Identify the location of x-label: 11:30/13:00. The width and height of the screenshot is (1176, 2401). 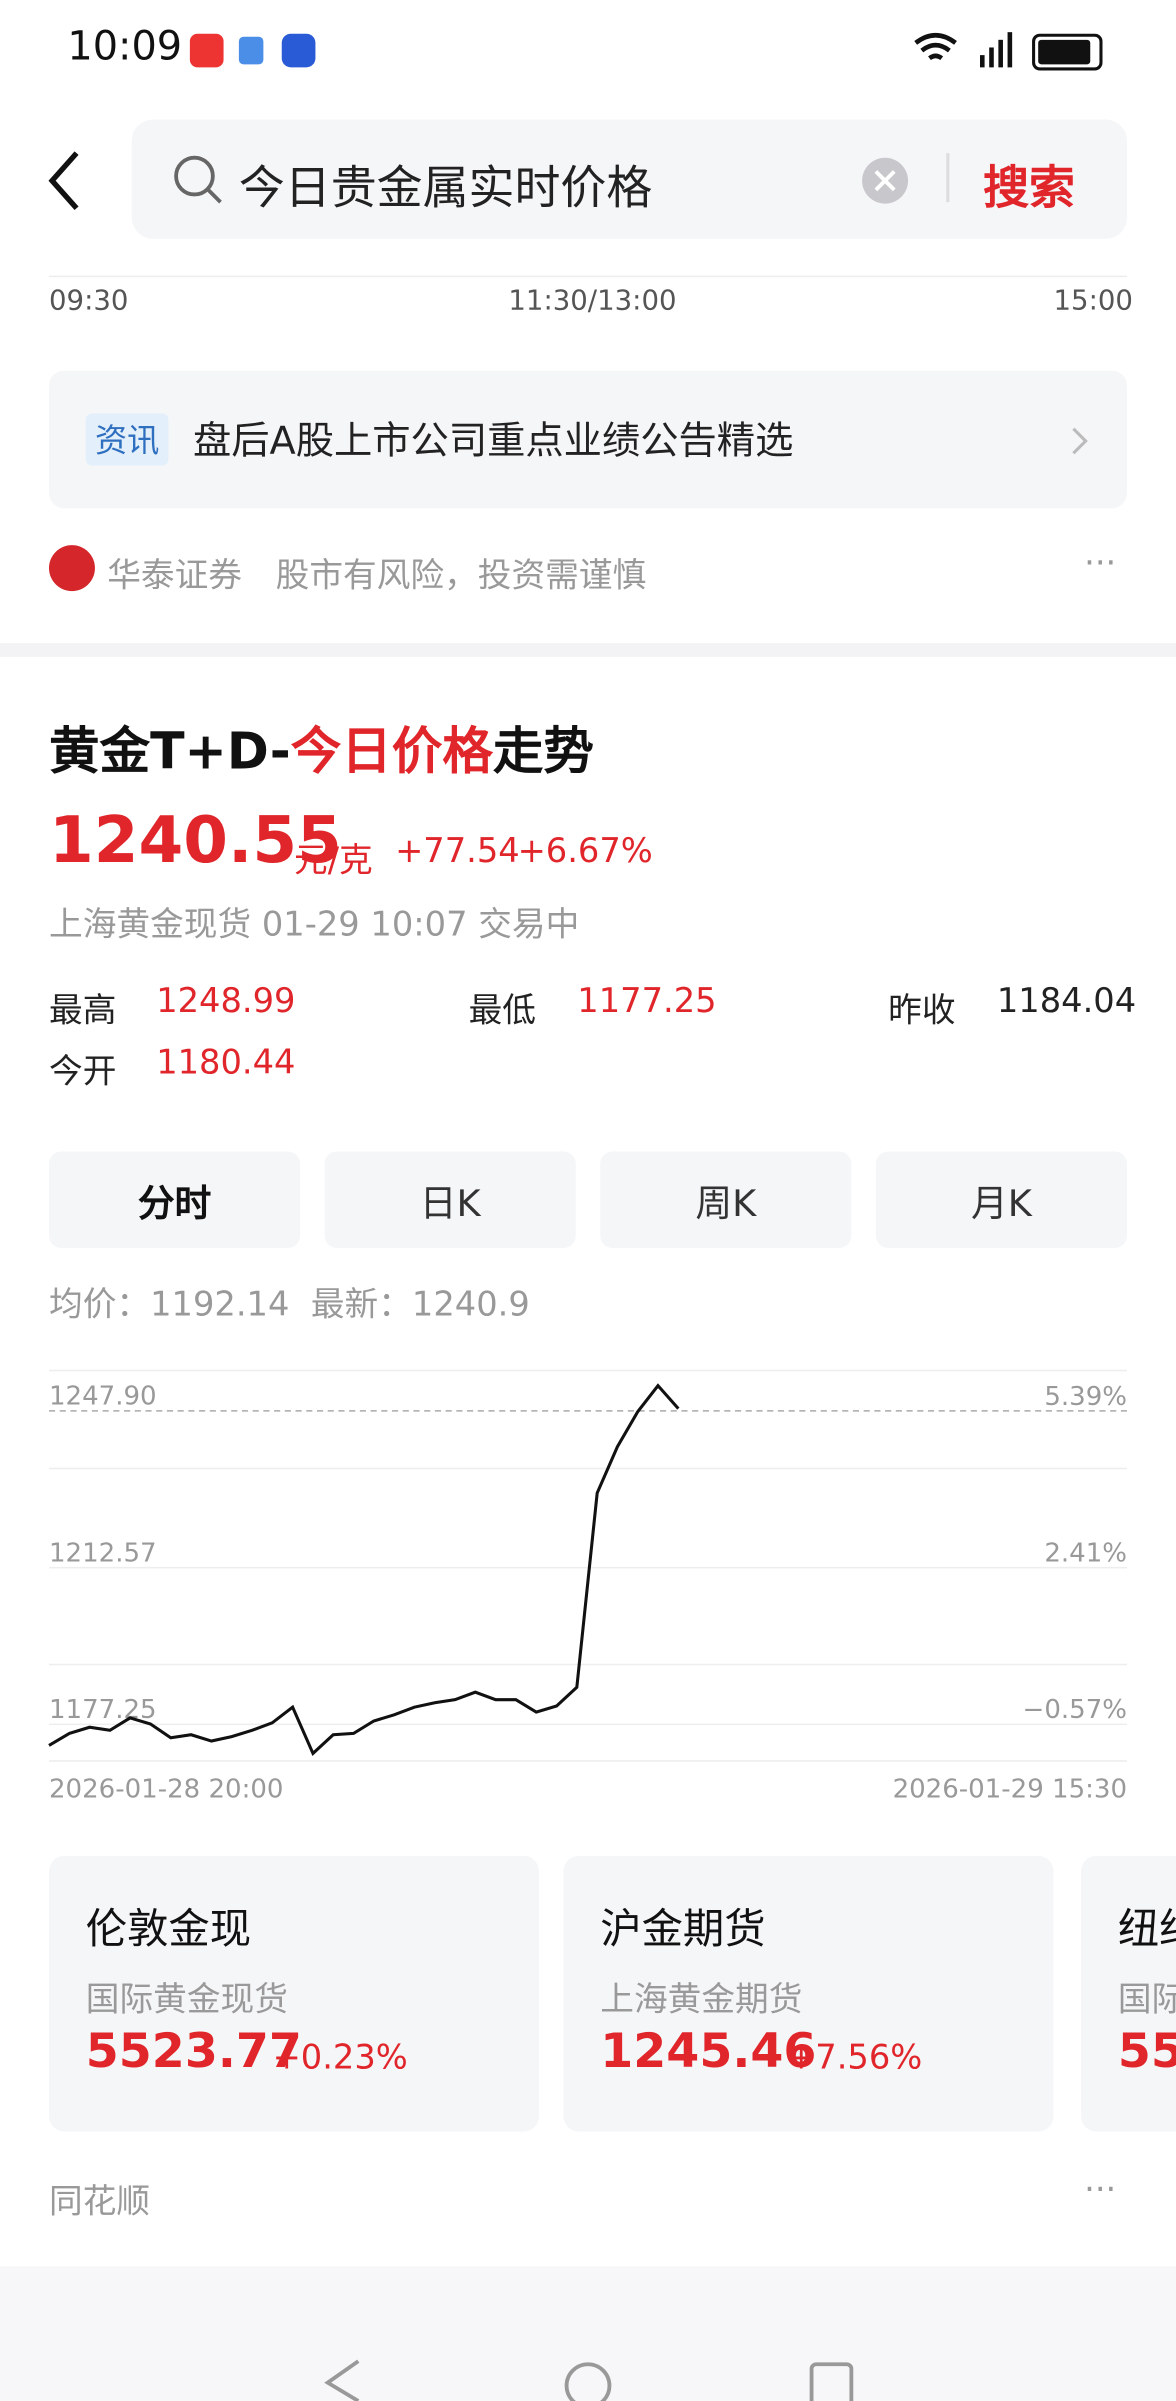
(592, 300).